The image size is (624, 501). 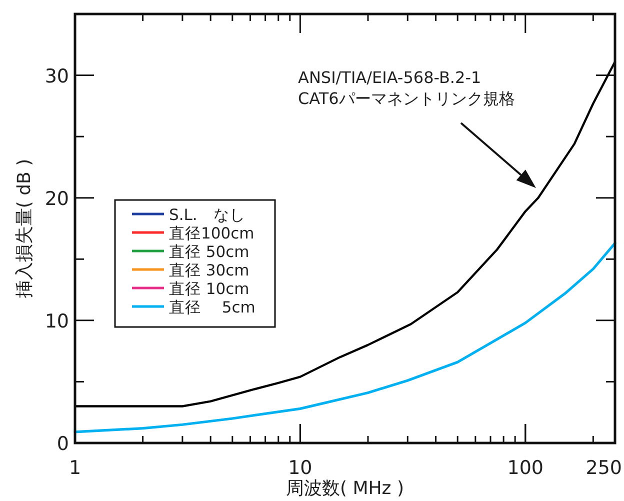 I want to click on y-tick-label: 30, so click(x=56, y=76).